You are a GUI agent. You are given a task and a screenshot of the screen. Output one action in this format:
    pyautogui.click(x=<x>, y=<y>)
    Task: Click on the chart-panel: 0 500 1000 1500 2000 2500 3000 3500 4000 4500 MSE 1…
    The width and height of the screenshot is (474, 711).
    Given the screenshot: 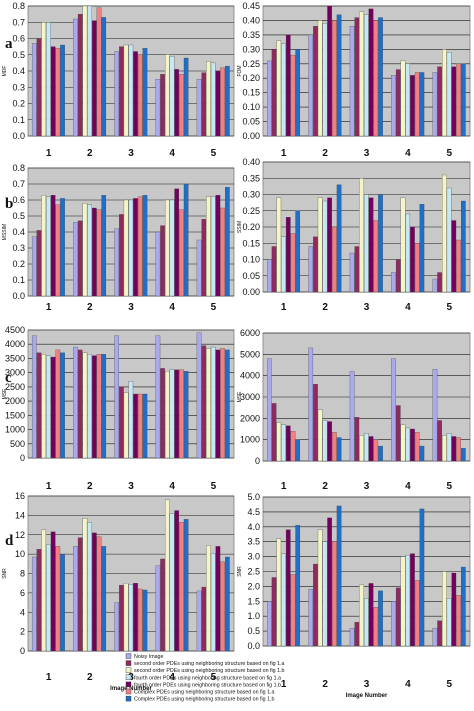 What is the action you would take?
    pyautogui.click(x=118, y=408)
    